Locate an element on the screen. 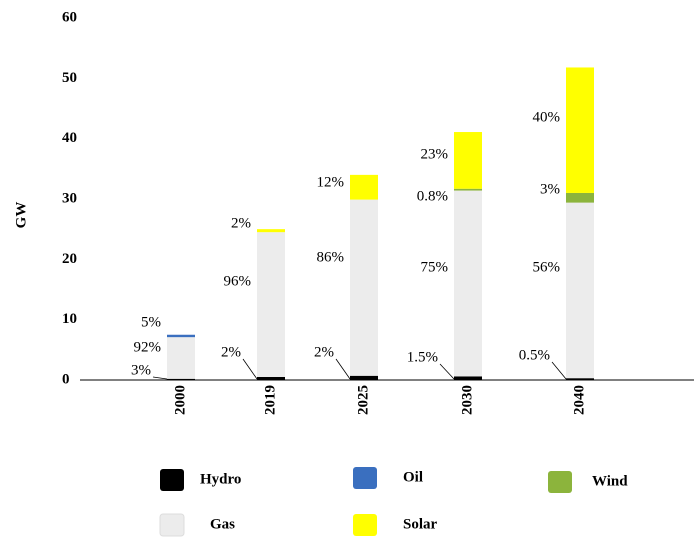 The height and width of the screenshot is (538, 694). x-tick-label: 2000 is located at coordinates (180, 400).